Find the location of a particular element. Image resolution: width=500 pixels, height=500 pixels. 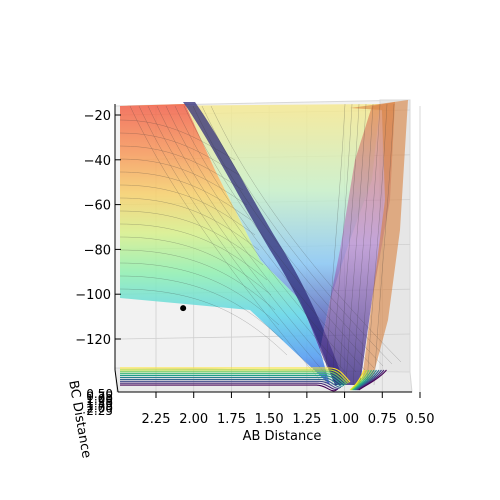

z-tick-label: −120 is located at coordinates (93, 340).